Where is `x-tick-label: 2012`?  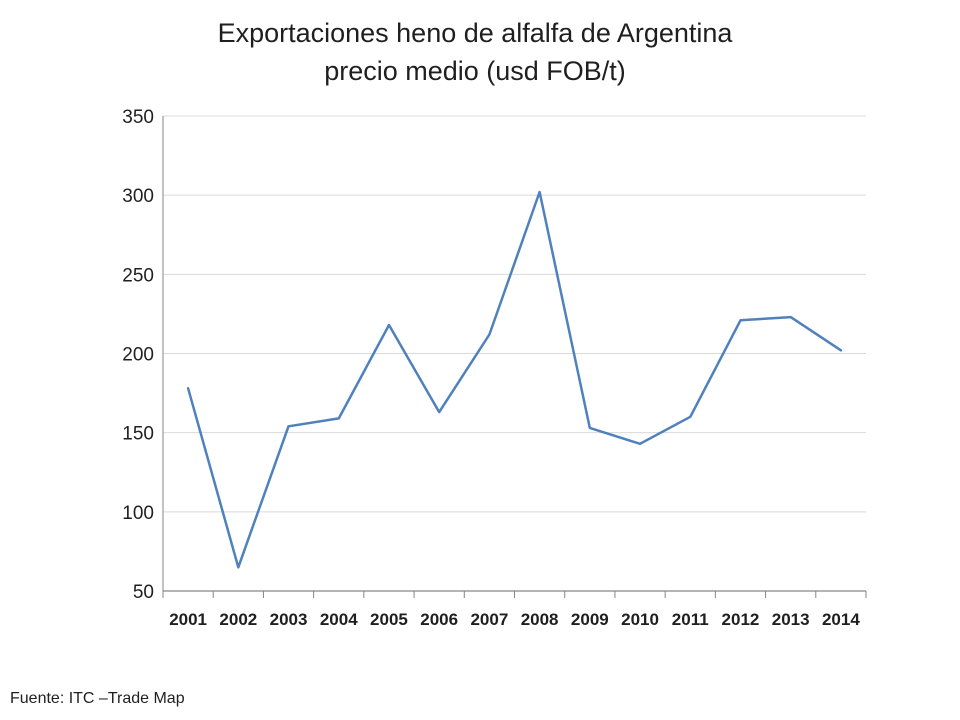
x-tick-label: 2012 is located at coordinates (741, 619).